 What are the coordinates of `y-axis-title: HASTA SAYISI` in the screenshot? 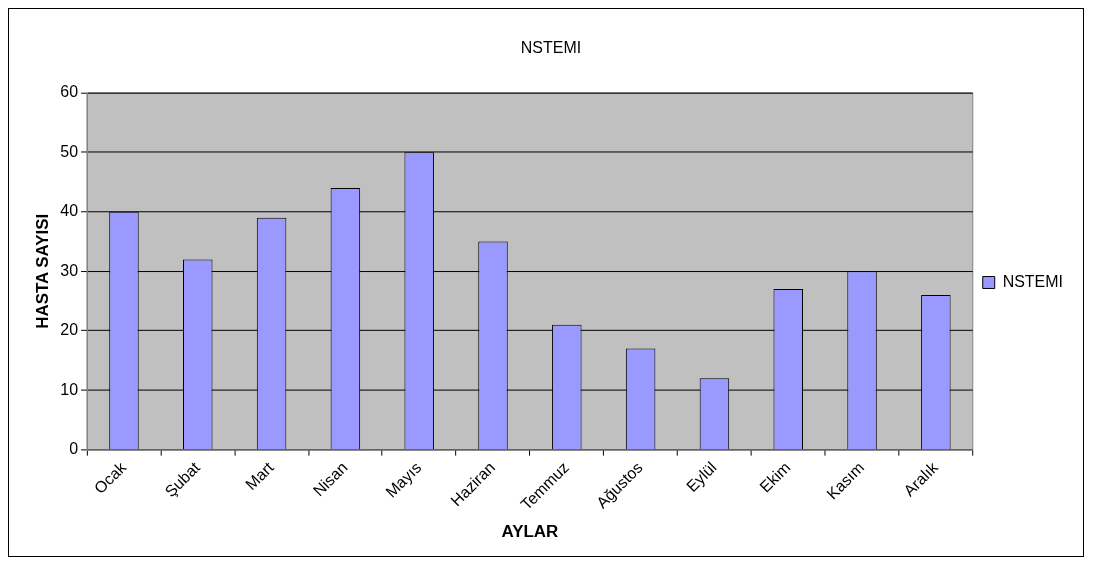 It's located at (42, 271).